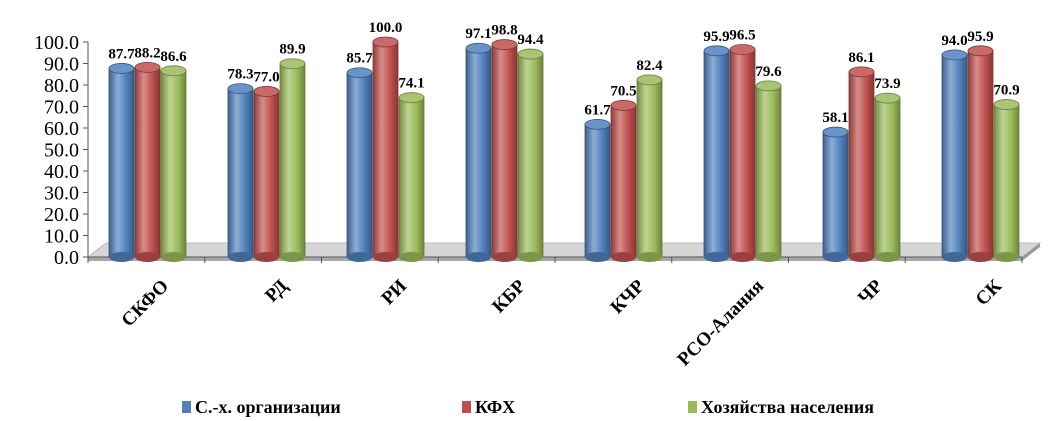 This screenshot has width=1061, height=421. Describe the element at coordinates (173, 57) in the screenshot. I see `data-label: 86.6` at that location.